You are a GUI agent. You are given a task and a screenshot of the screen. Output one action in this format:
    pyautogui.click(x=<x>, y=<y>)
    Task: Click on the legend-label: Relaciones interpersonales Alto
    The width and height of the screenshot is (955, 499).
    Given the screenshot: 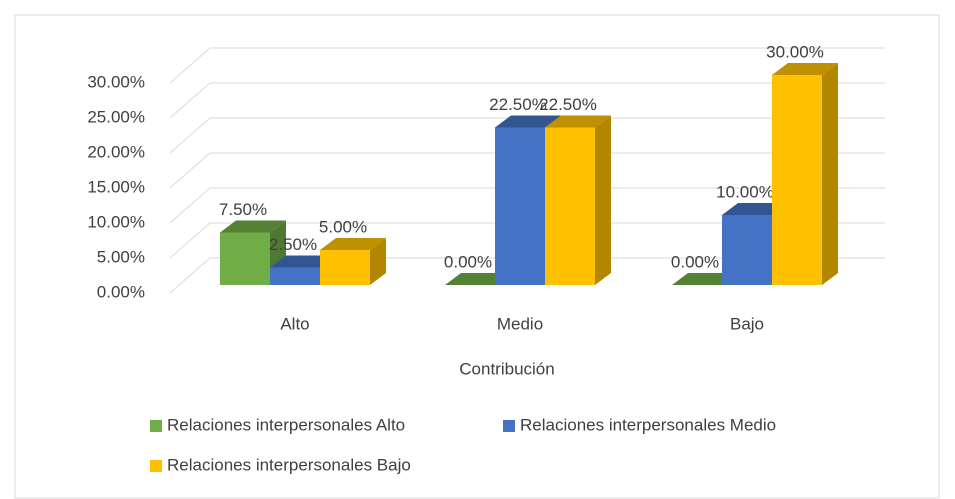 What is the action you would take?
    pyautogui.click(x=286, y=424)
    